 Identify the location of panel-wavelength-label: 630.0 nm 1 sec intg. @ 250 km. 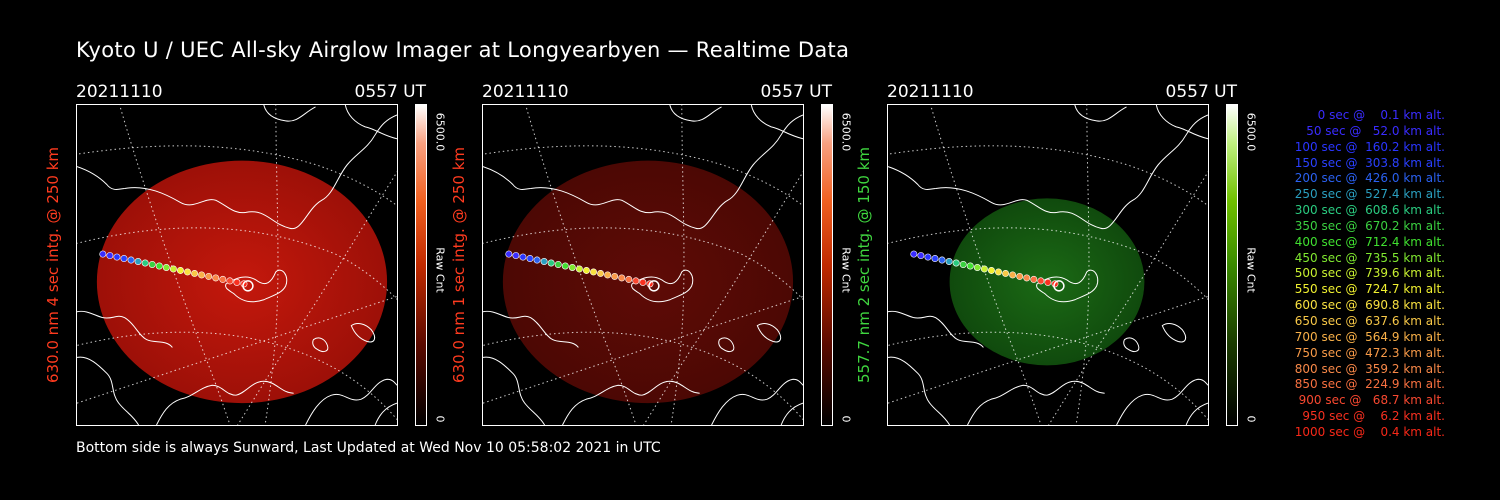
(459, 265).